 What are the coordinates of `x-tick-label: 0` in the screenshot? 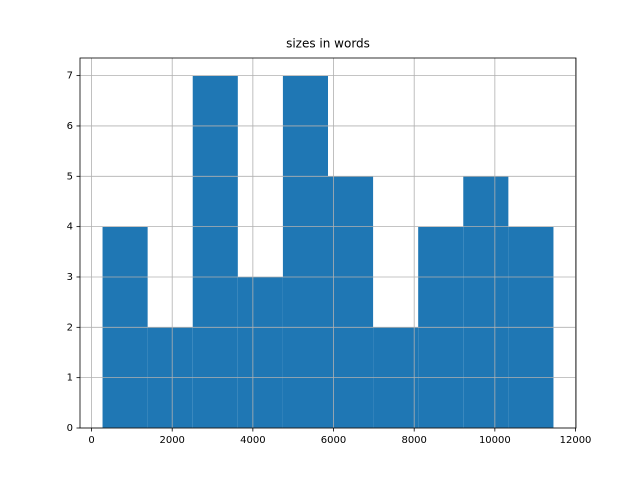 It's located at (91, 440).